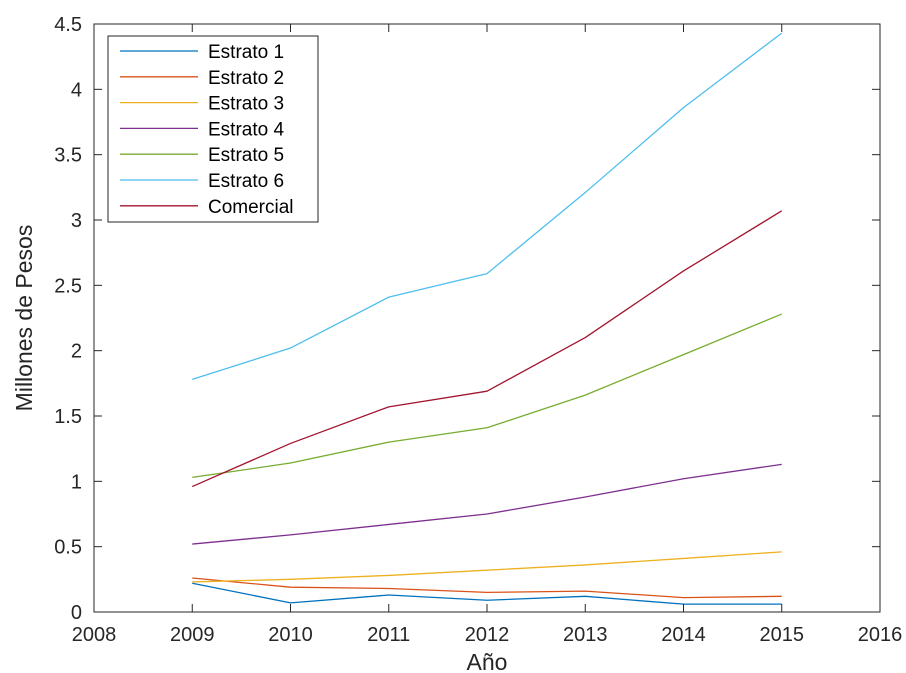  Describe the element at coordinates (585, 635) in the screenshot. I see `x-tick-label: 2013` at that location.